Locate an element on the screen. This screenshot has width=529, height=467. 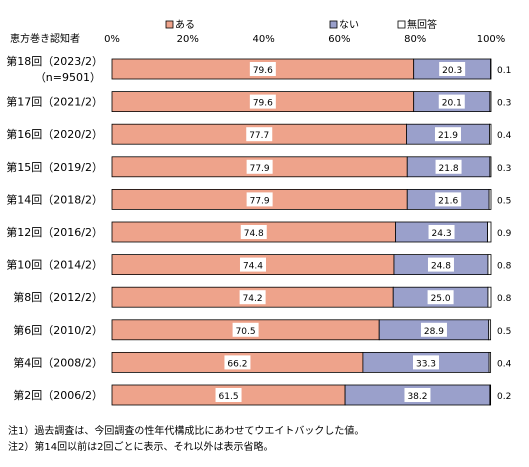
x-tick-label: 60% is located at coordinates (339, 39).